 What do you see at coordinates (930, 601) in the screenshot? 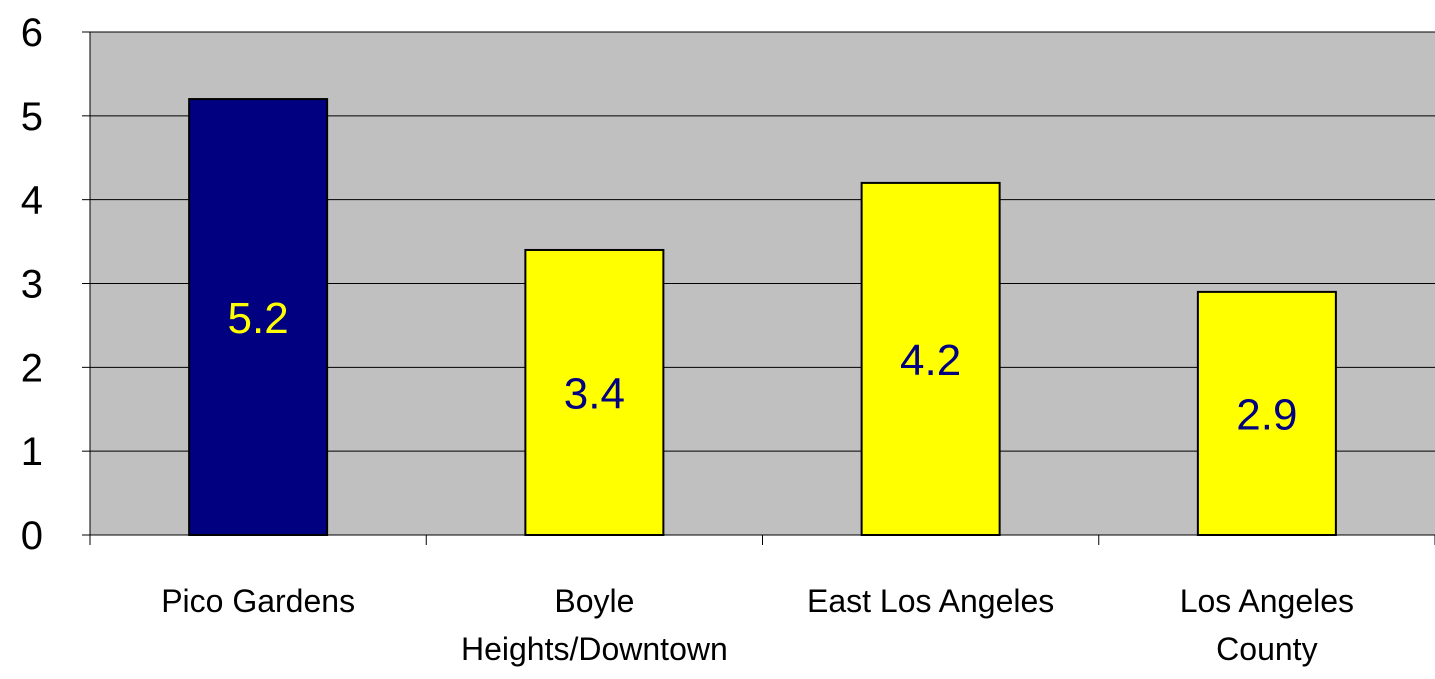
I see `x-category-label: East Los Angeles` at bounding box center [930, 601].